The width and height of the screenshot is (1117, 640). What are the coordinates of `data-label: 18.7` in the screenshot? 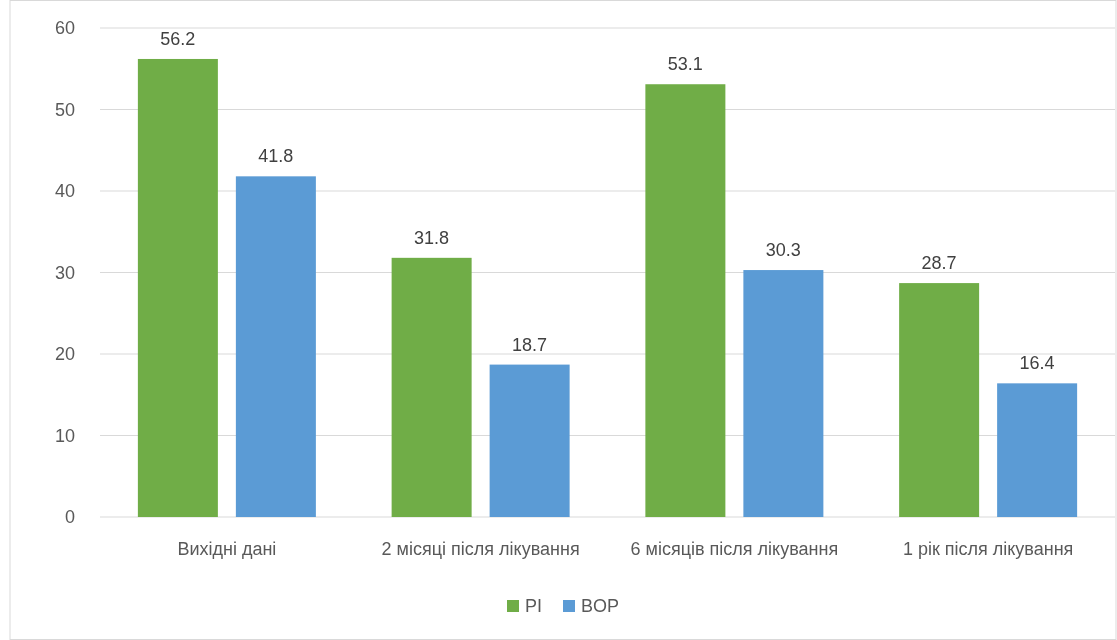 It's located at (530, 344).